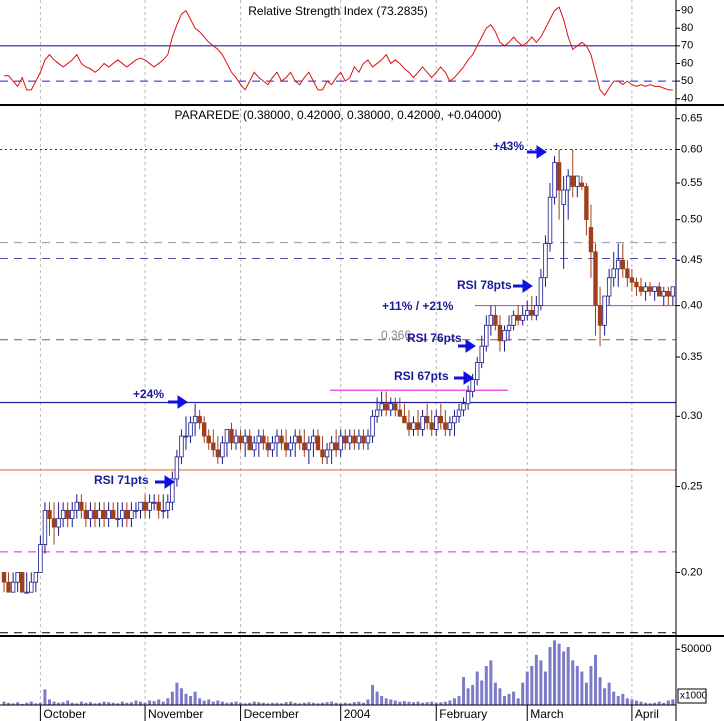 This screenshot has width=724, height=721. Describe the element at coordinates (338, 51) in the screenshot. I see `rsi-line` at that location.